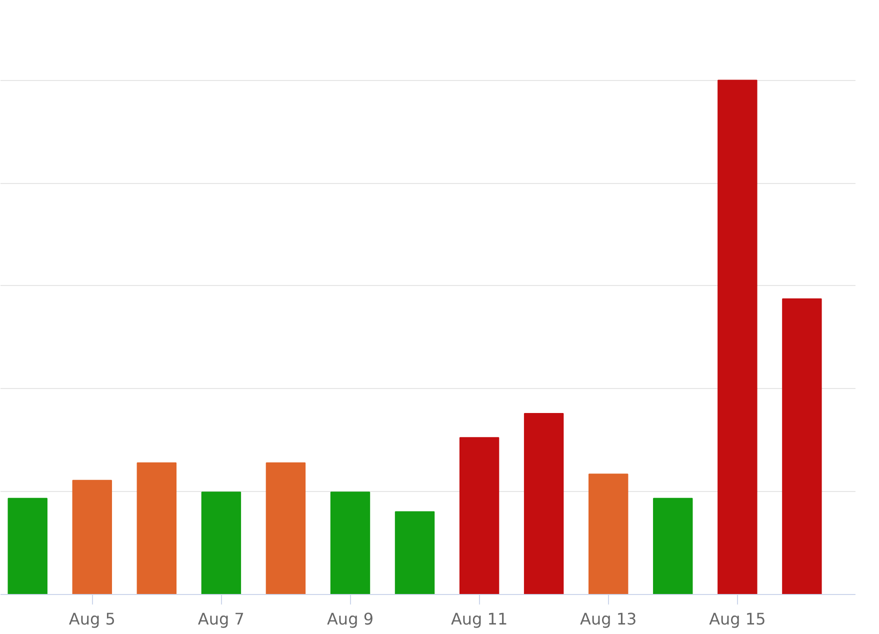 The image size is (879, 634). What do you see at coordinates (608, 619) in the screenshot?
I see `x-tick-label: Aug 13` at bounding box center [608, 619].